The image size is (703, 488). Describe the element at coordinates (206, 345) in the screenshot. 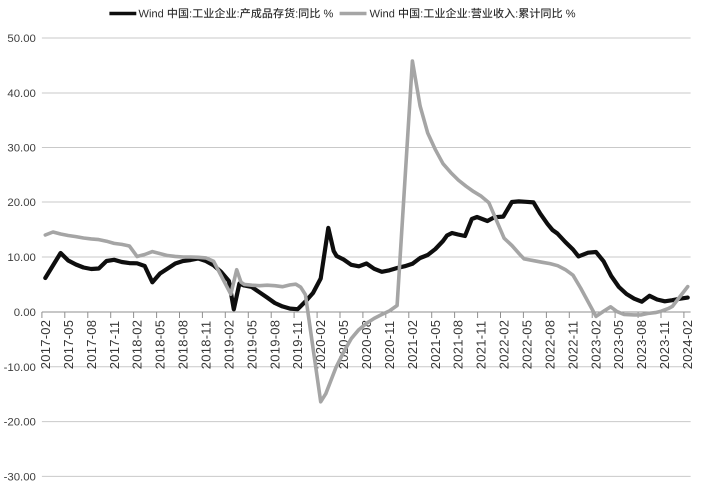

I see `svg-text: 2018-11` at that location.